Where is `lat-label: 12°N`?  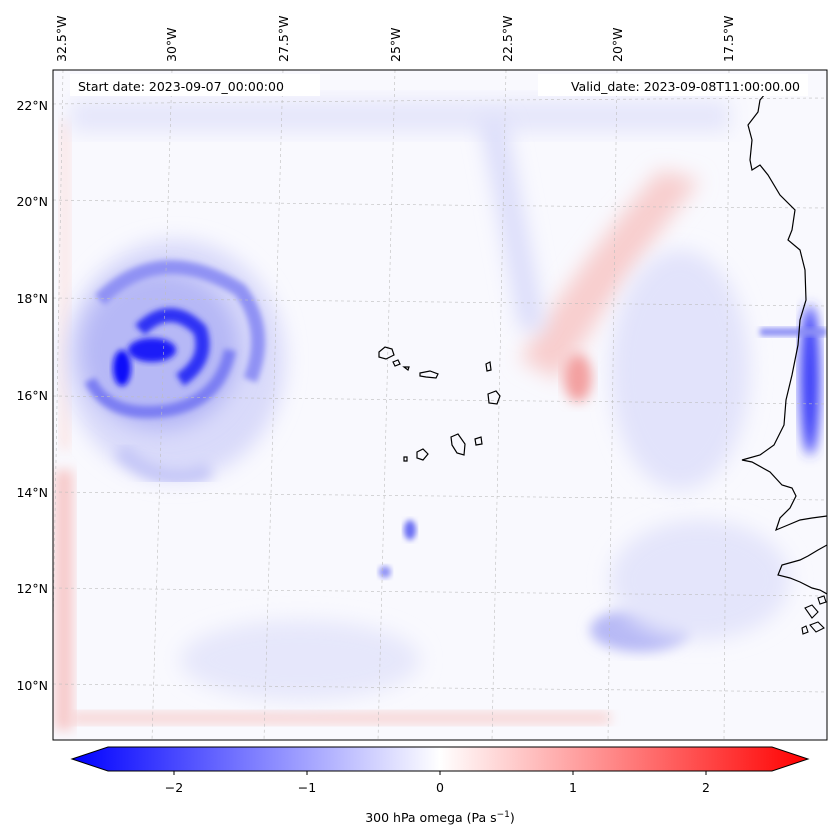 lat-label: 12°N is located at coordinates (32, 588).